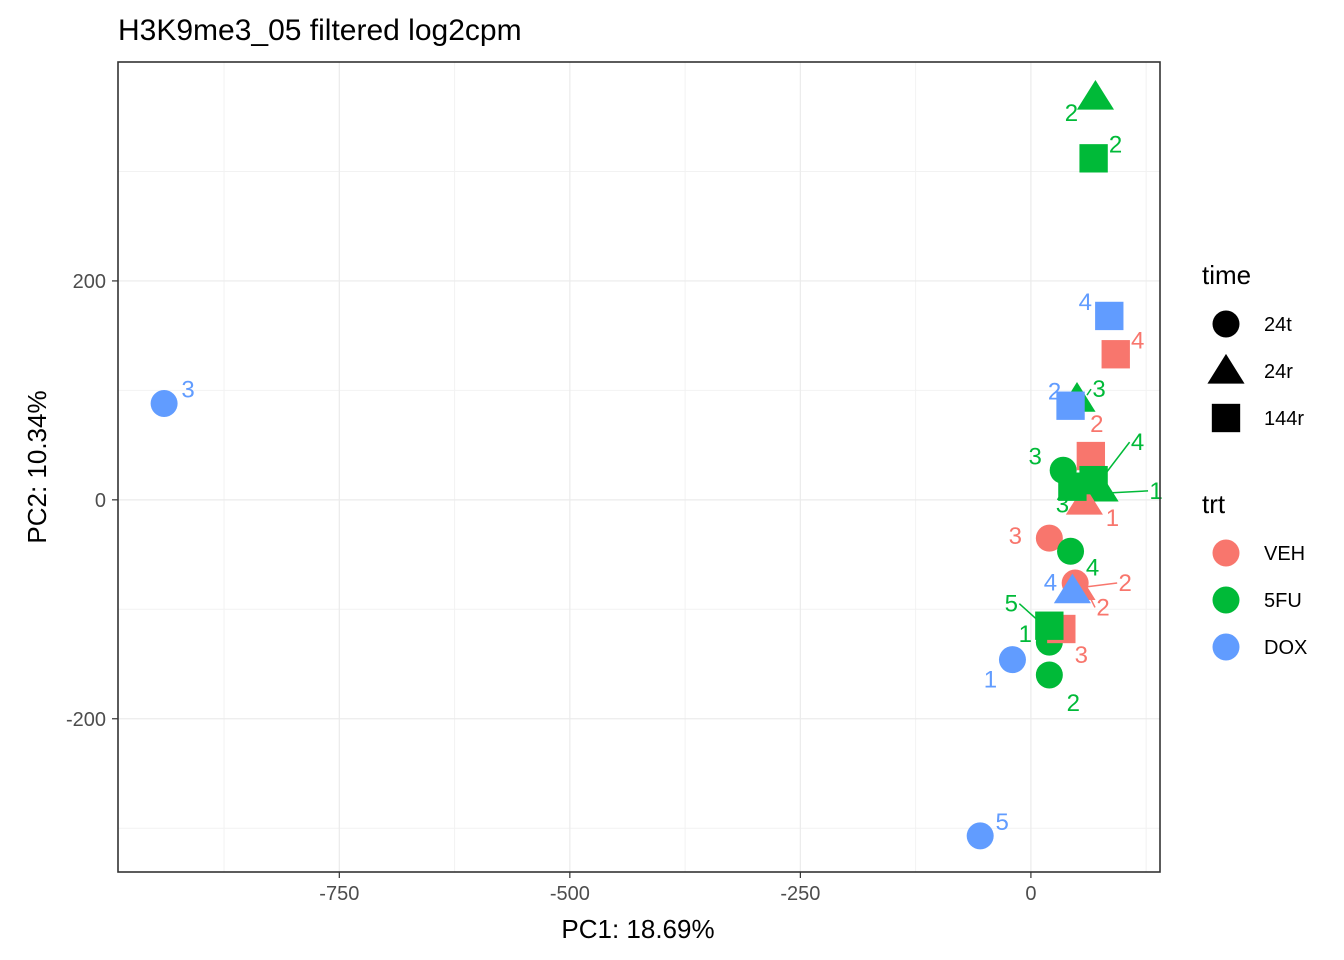 The image size is (1344, 960). What do you see at coordinates (1030, 894) in the screenshot?
I see `x-tick-label: 0` at bounding box center [1030, 894].